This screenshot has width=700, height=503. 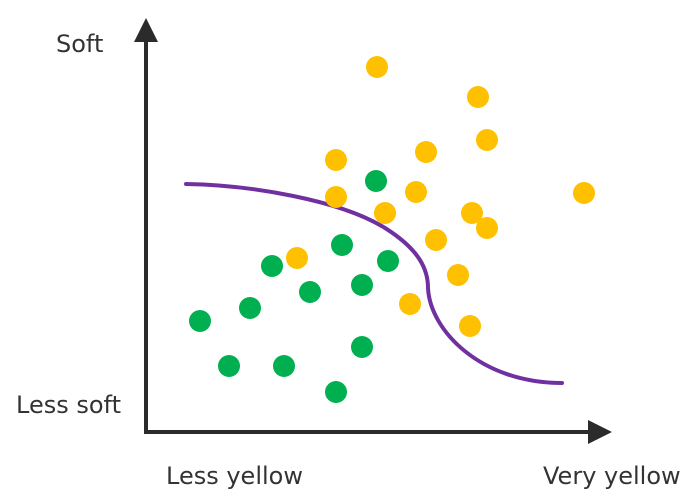 I want to click on y-axis-bottom-label: Less soft, so click(x=68, y=405).